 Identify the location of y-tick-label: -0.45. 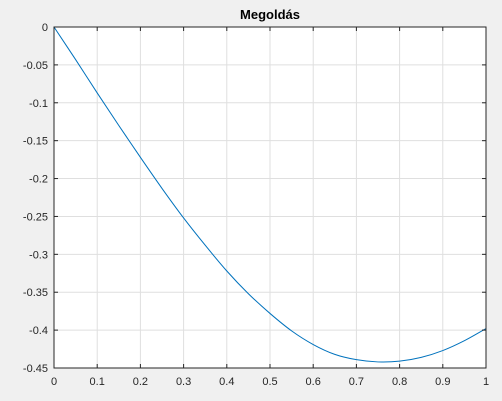
(35, 369).